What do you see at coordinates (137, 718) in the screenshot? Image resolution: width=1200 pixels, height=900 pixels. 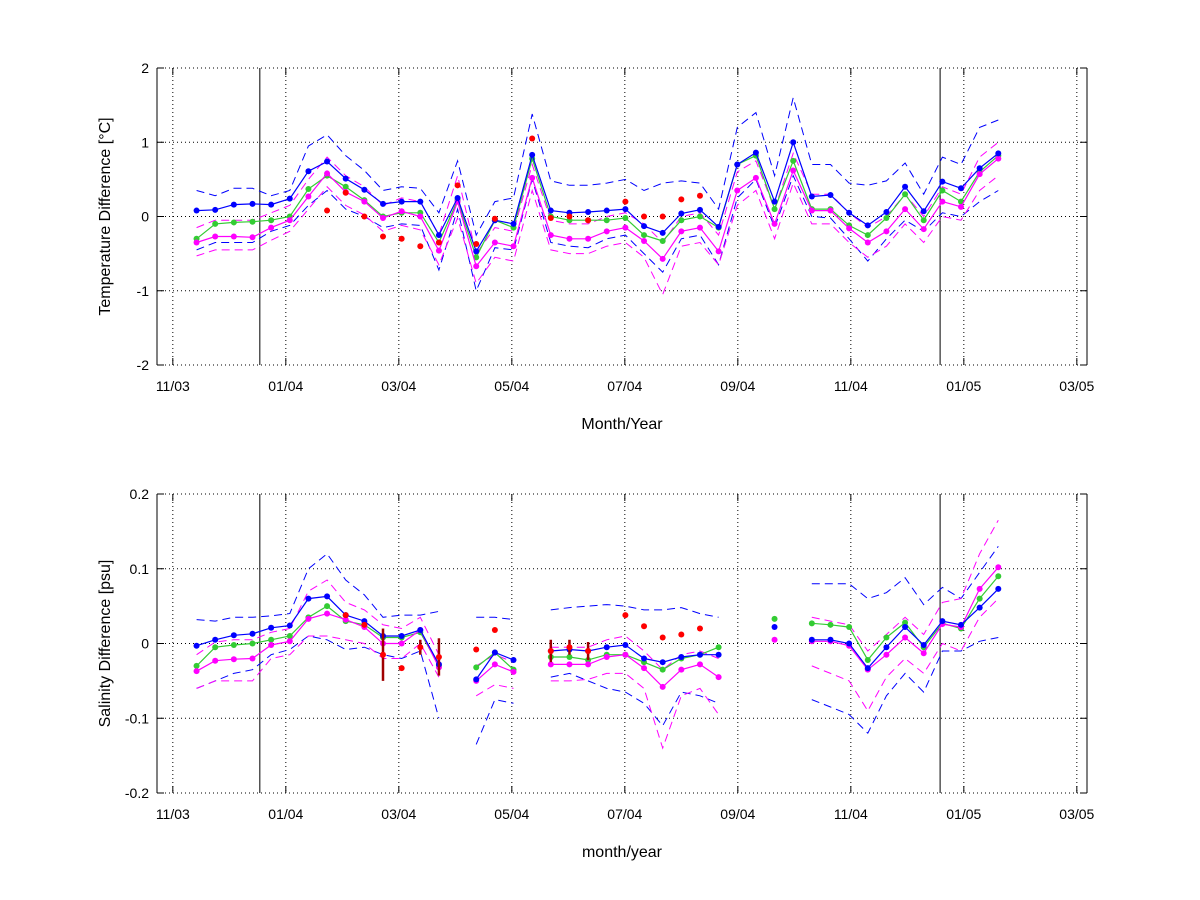 I see `y-tick-label: -0.1` at bounding box center [137, 718].